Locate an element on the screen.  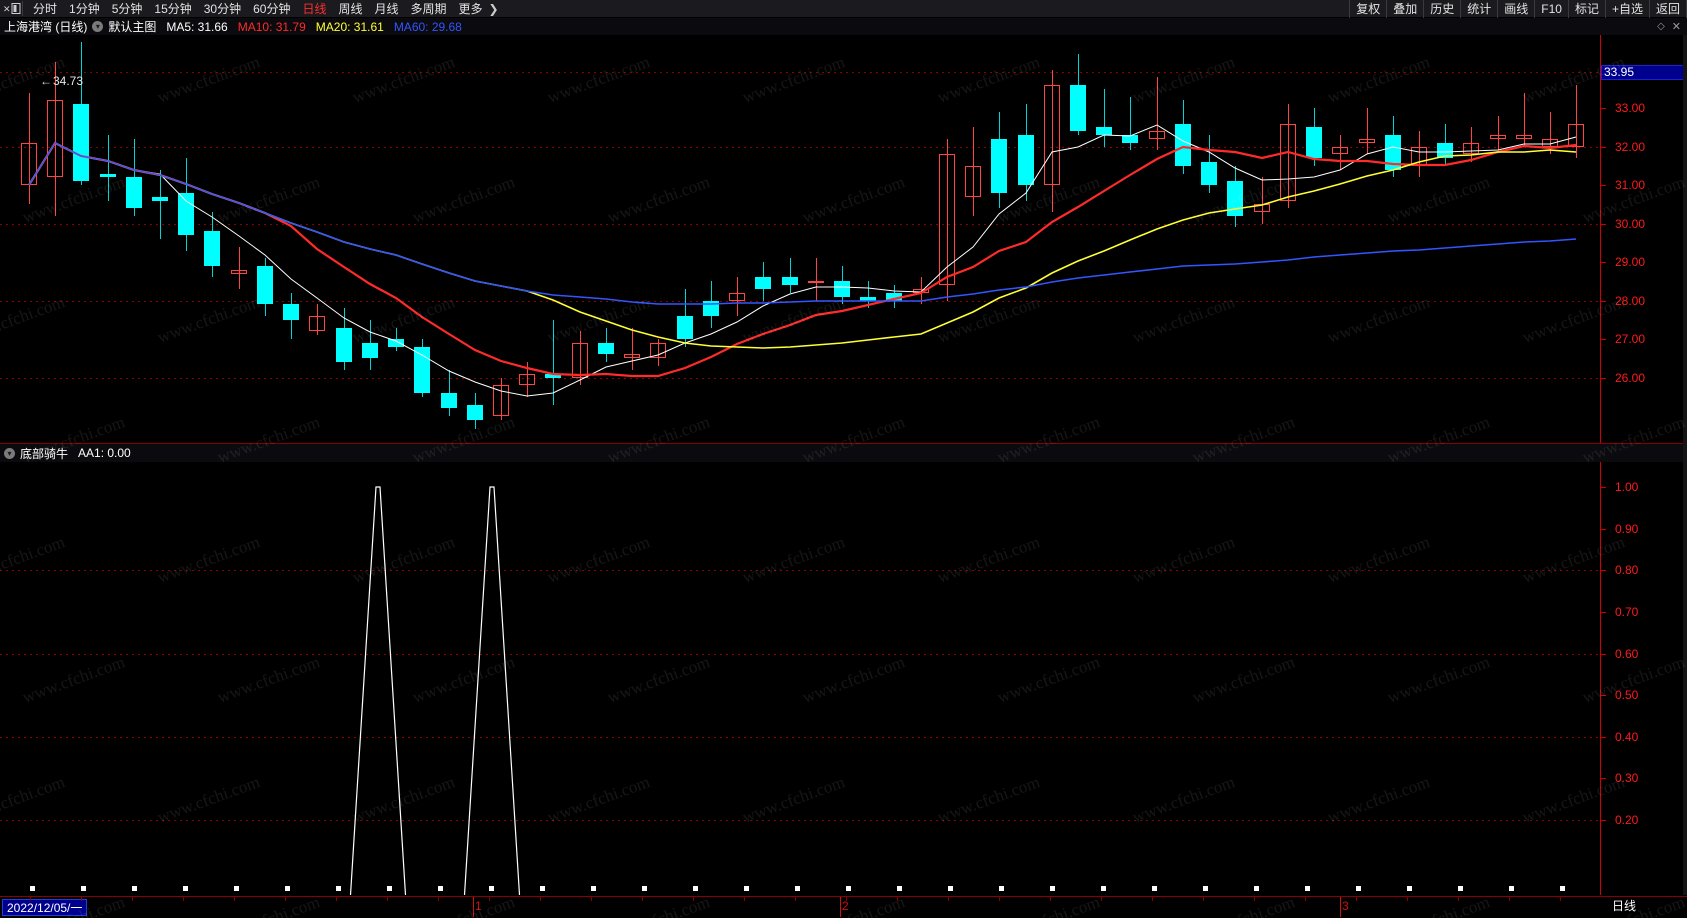
chevron-right-icon: ❯ is located at coordinates (493, 8).